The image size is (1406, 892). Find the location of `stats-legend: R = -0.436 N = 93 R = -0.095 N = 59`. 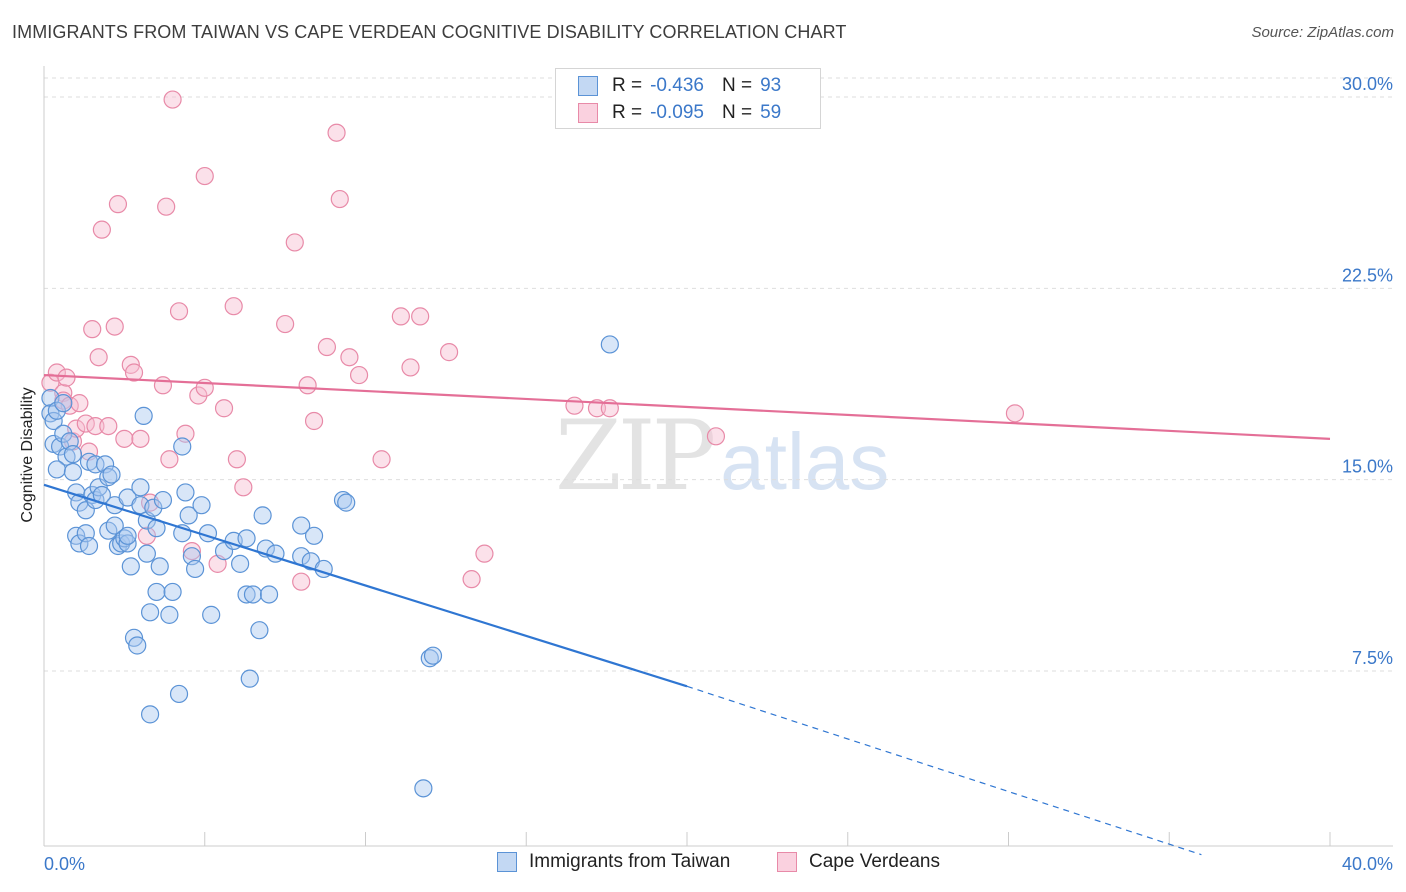

stats-legend: R = -0.436 N = 93 R = -0.095 N = 59 is located at coordinates (688, 98).